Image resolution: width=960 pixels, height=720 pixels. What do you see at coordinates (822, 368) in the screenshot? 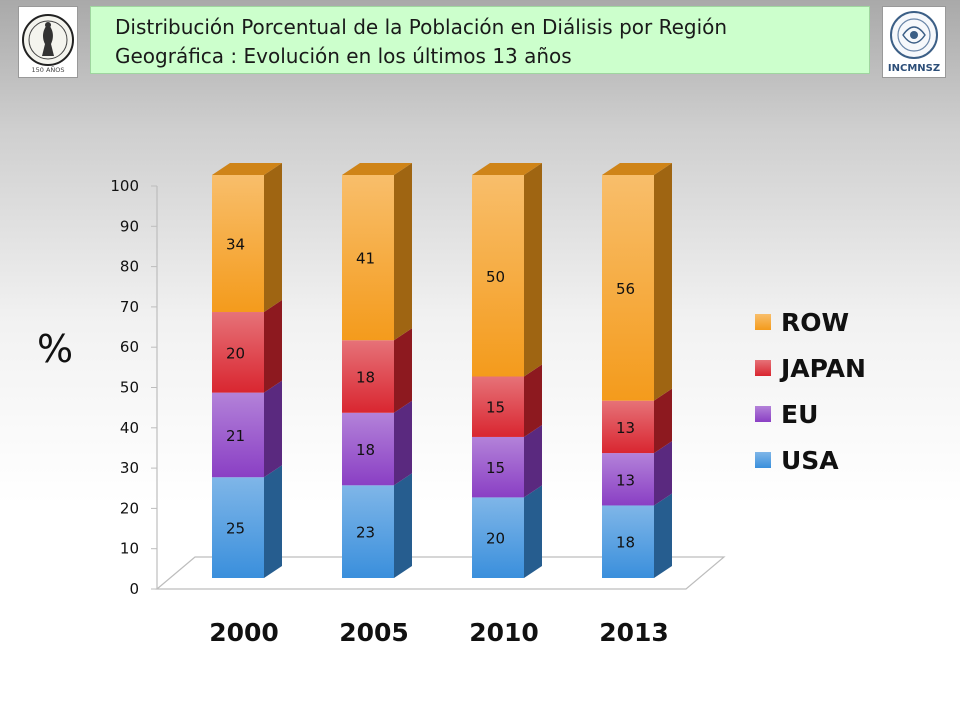
I see `legend-label: JAPAN` at bounding box center [822, 368].